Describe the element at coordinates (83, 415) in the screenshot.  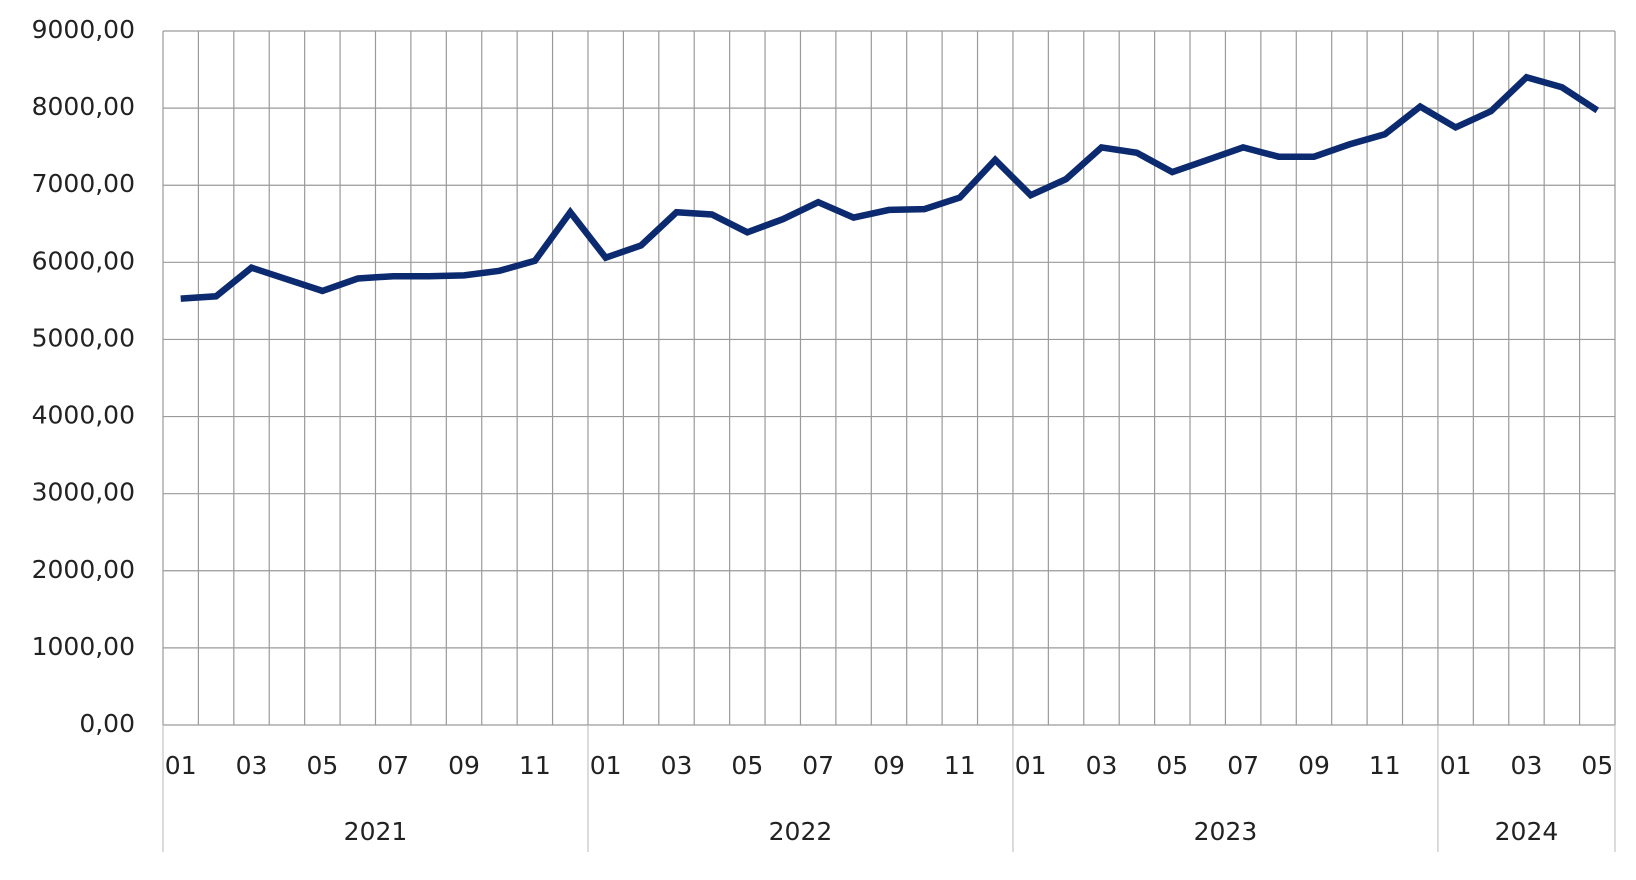
I see `y-tick-label: 4000,00` at that location.